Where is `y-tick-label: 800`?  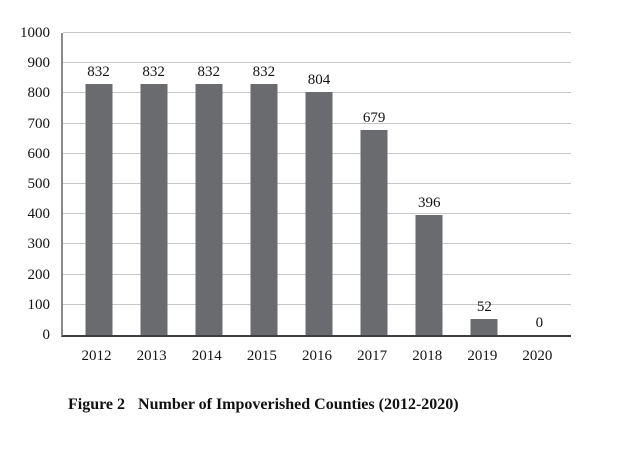 y-tick-label: 800 is located at coordinates (39, 93).